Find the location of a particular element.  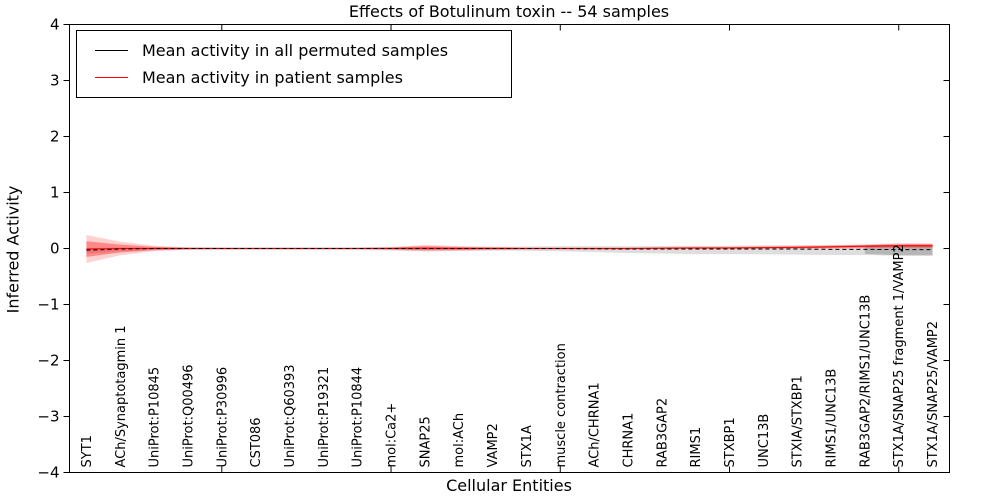

category-label: UniProt:Q60393 is located at coordinates (290, 415).